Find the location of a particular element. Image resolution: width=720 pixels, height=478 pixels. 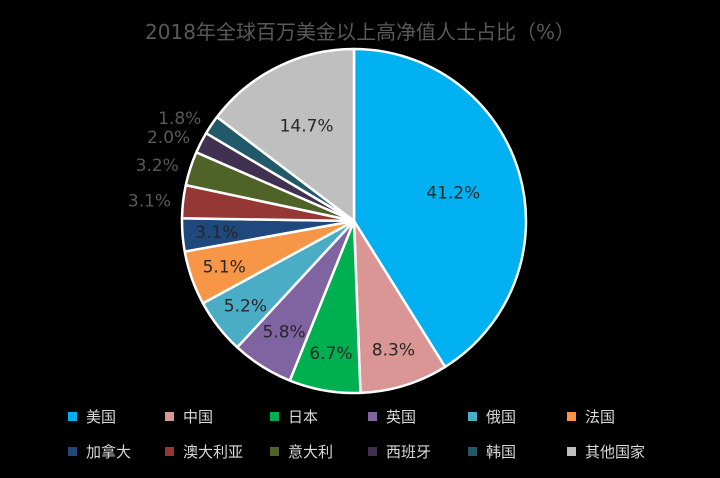

data-label-5: 5.1% is located at coordinates (224, 268).